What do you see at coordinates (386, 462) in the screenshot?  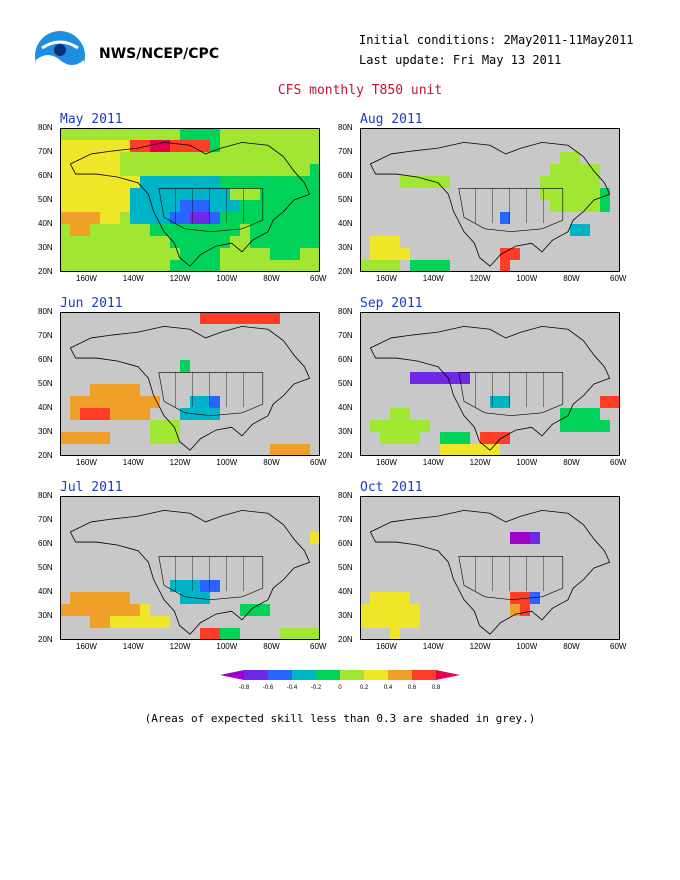 I see `lon-tick-label: 160W` at bounding box center [386, 462].